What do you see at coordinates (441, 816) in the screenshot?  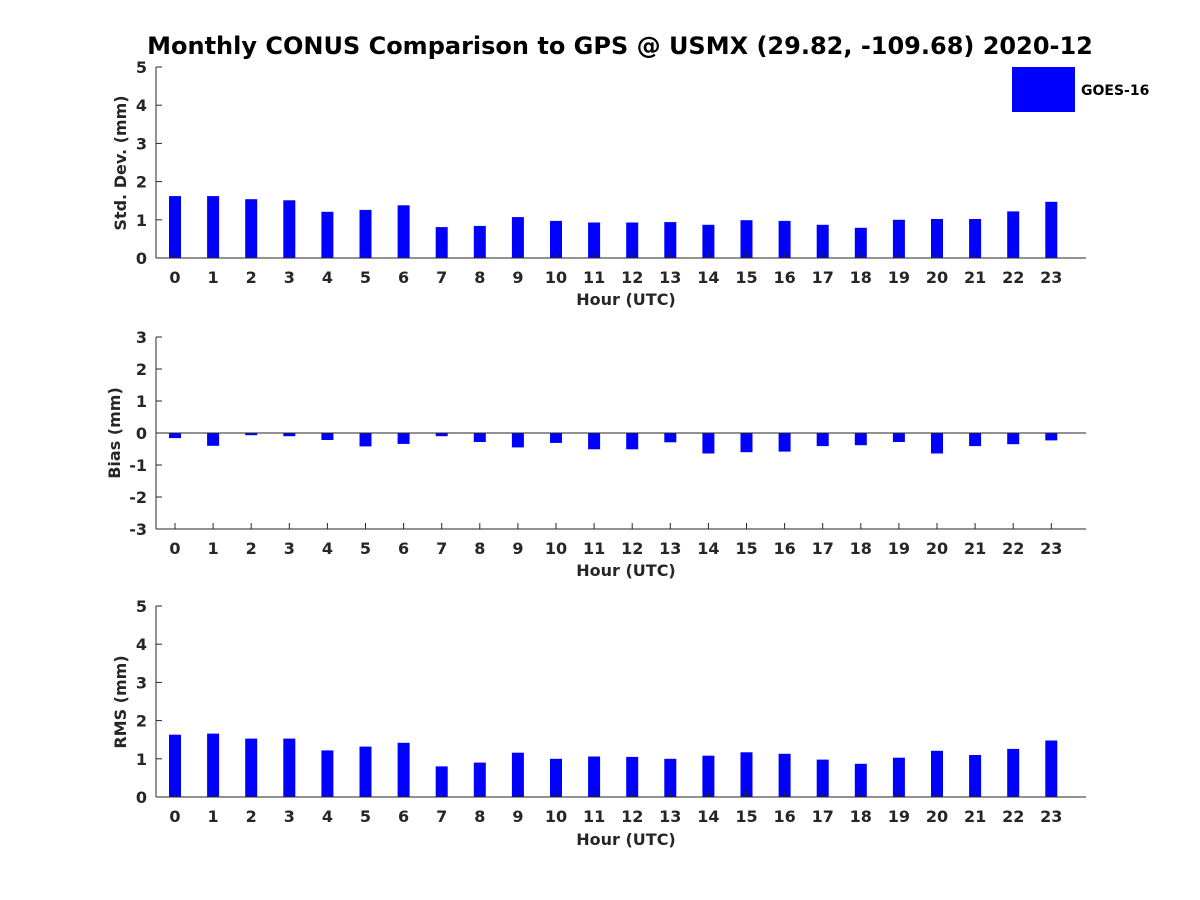 I see `rms-x-tick-label: 7` at bounding box center [441, 816].